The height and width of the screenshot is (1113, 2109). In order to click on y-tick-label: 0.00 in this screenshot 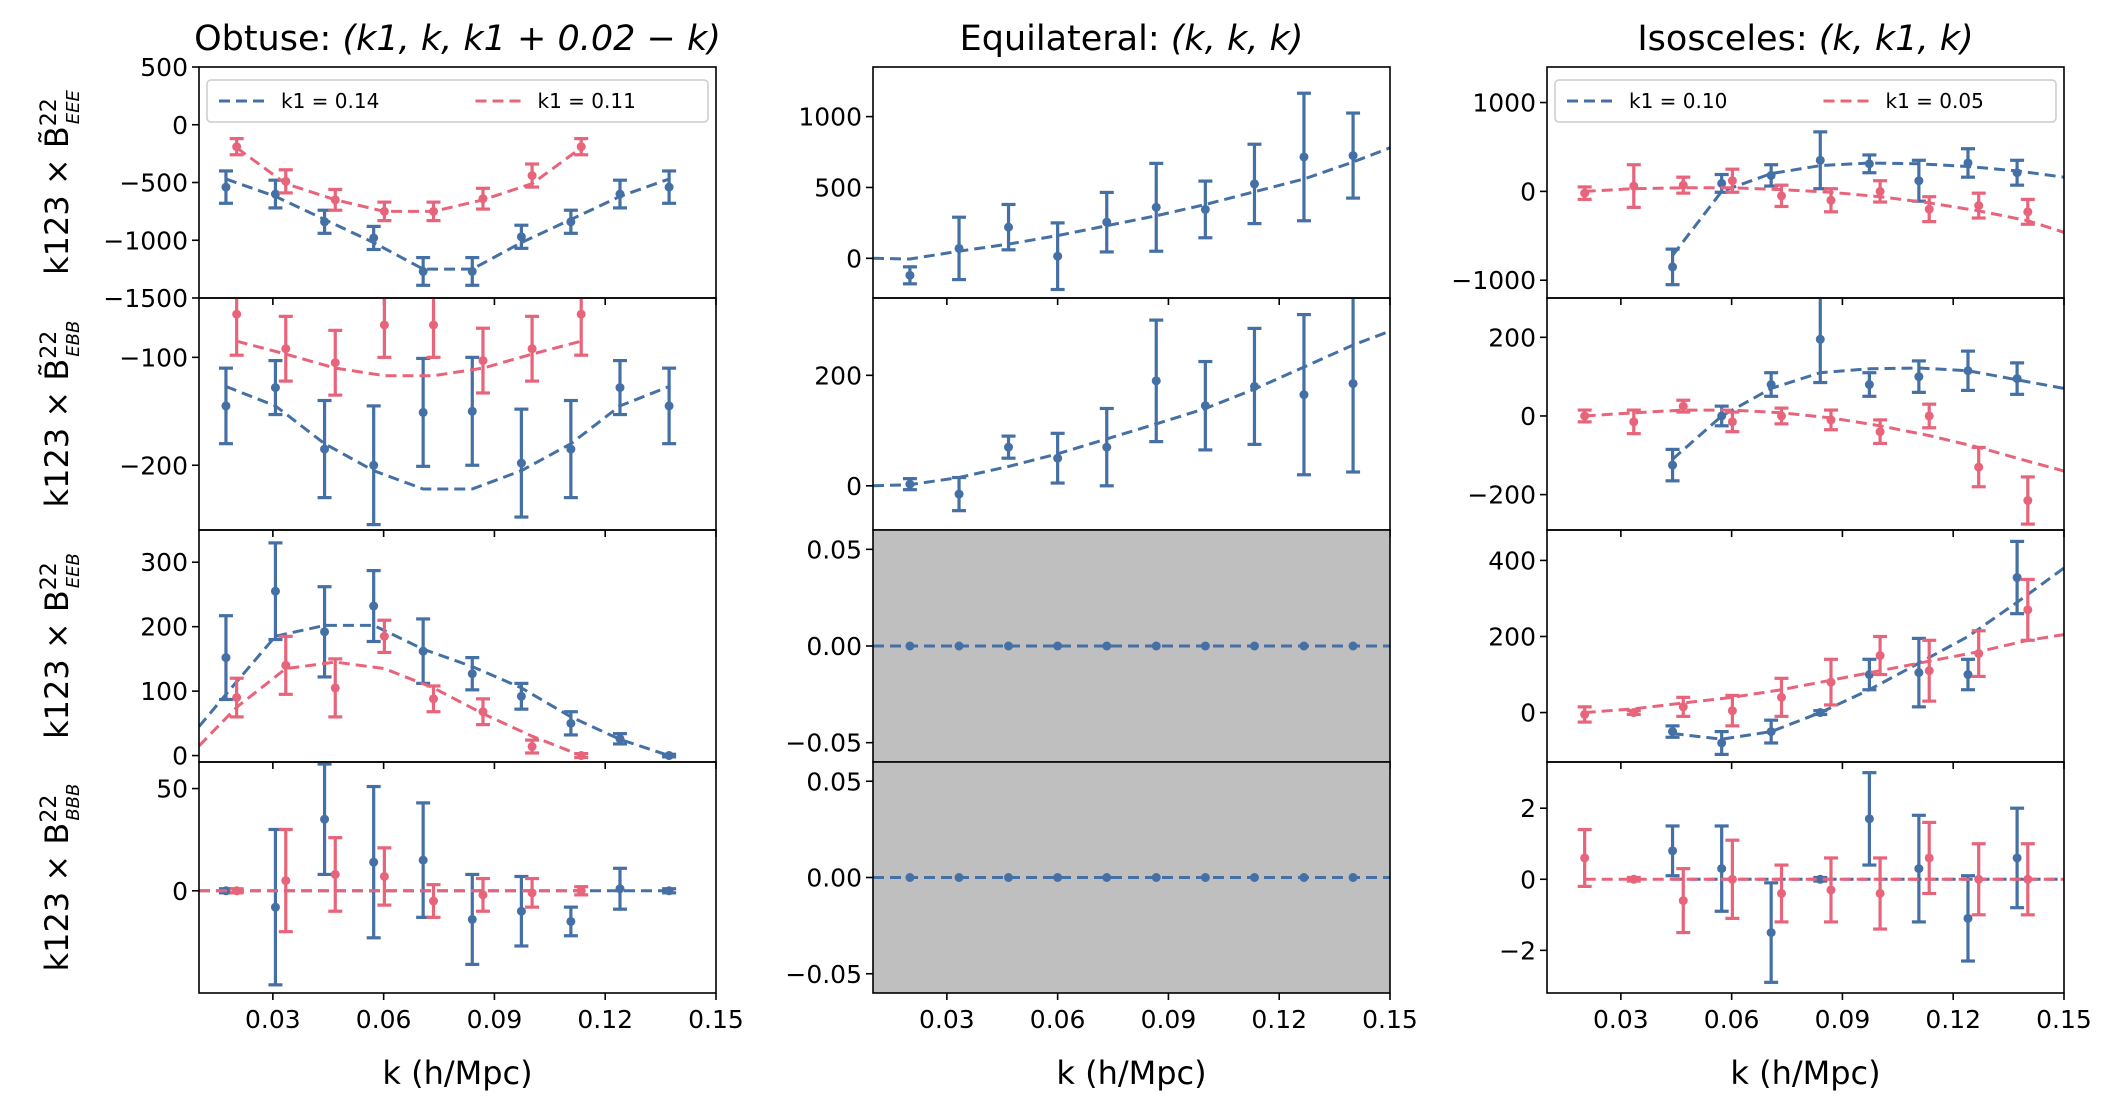, I will do `click(834, 878)`.